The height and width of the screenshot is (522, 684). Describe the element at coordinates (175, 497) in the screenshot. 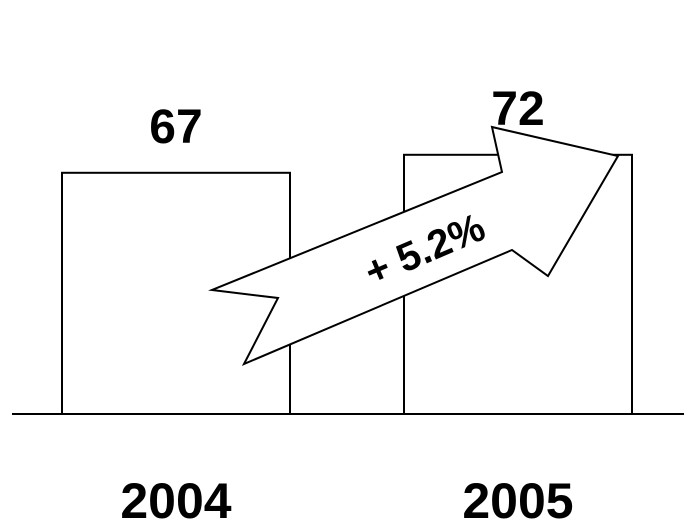

I see `category-label-2004: 2004` at that location.